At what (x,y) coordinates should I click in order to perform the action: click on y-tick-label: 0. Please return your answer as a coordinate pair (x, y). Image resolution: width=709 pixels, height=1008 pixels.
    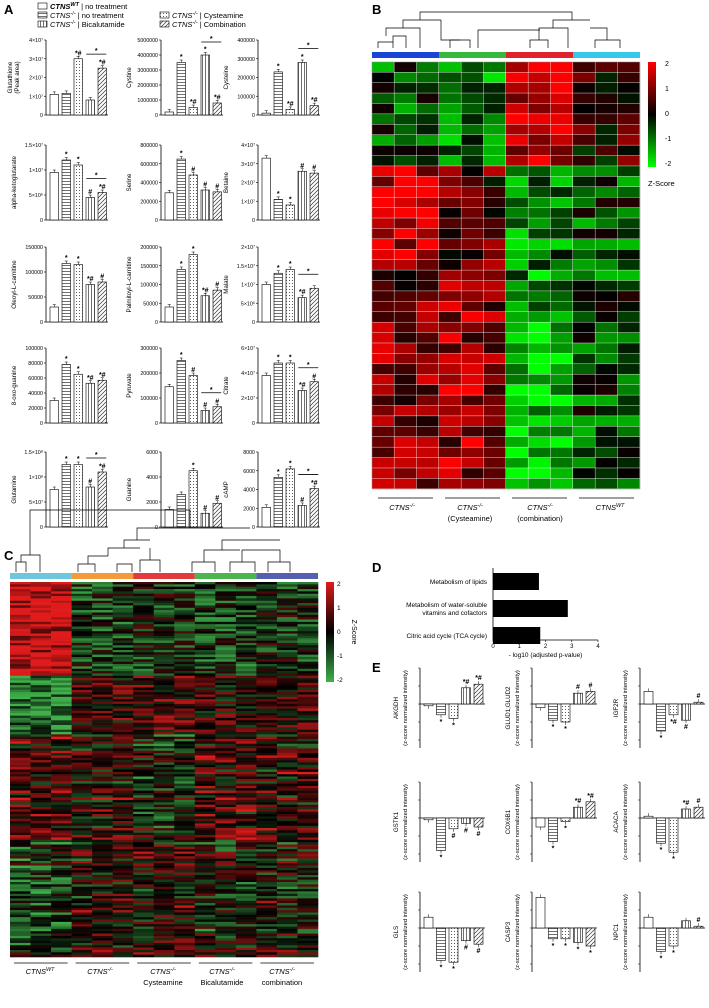
    Looking at the image, I should click on (41, 116).